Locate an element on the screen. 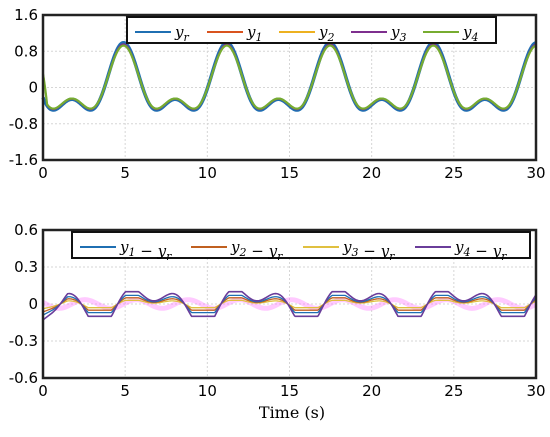 This screenshot has width=550, height=437. y-tick-label: -1.6 is located at coordinates (23, 160).